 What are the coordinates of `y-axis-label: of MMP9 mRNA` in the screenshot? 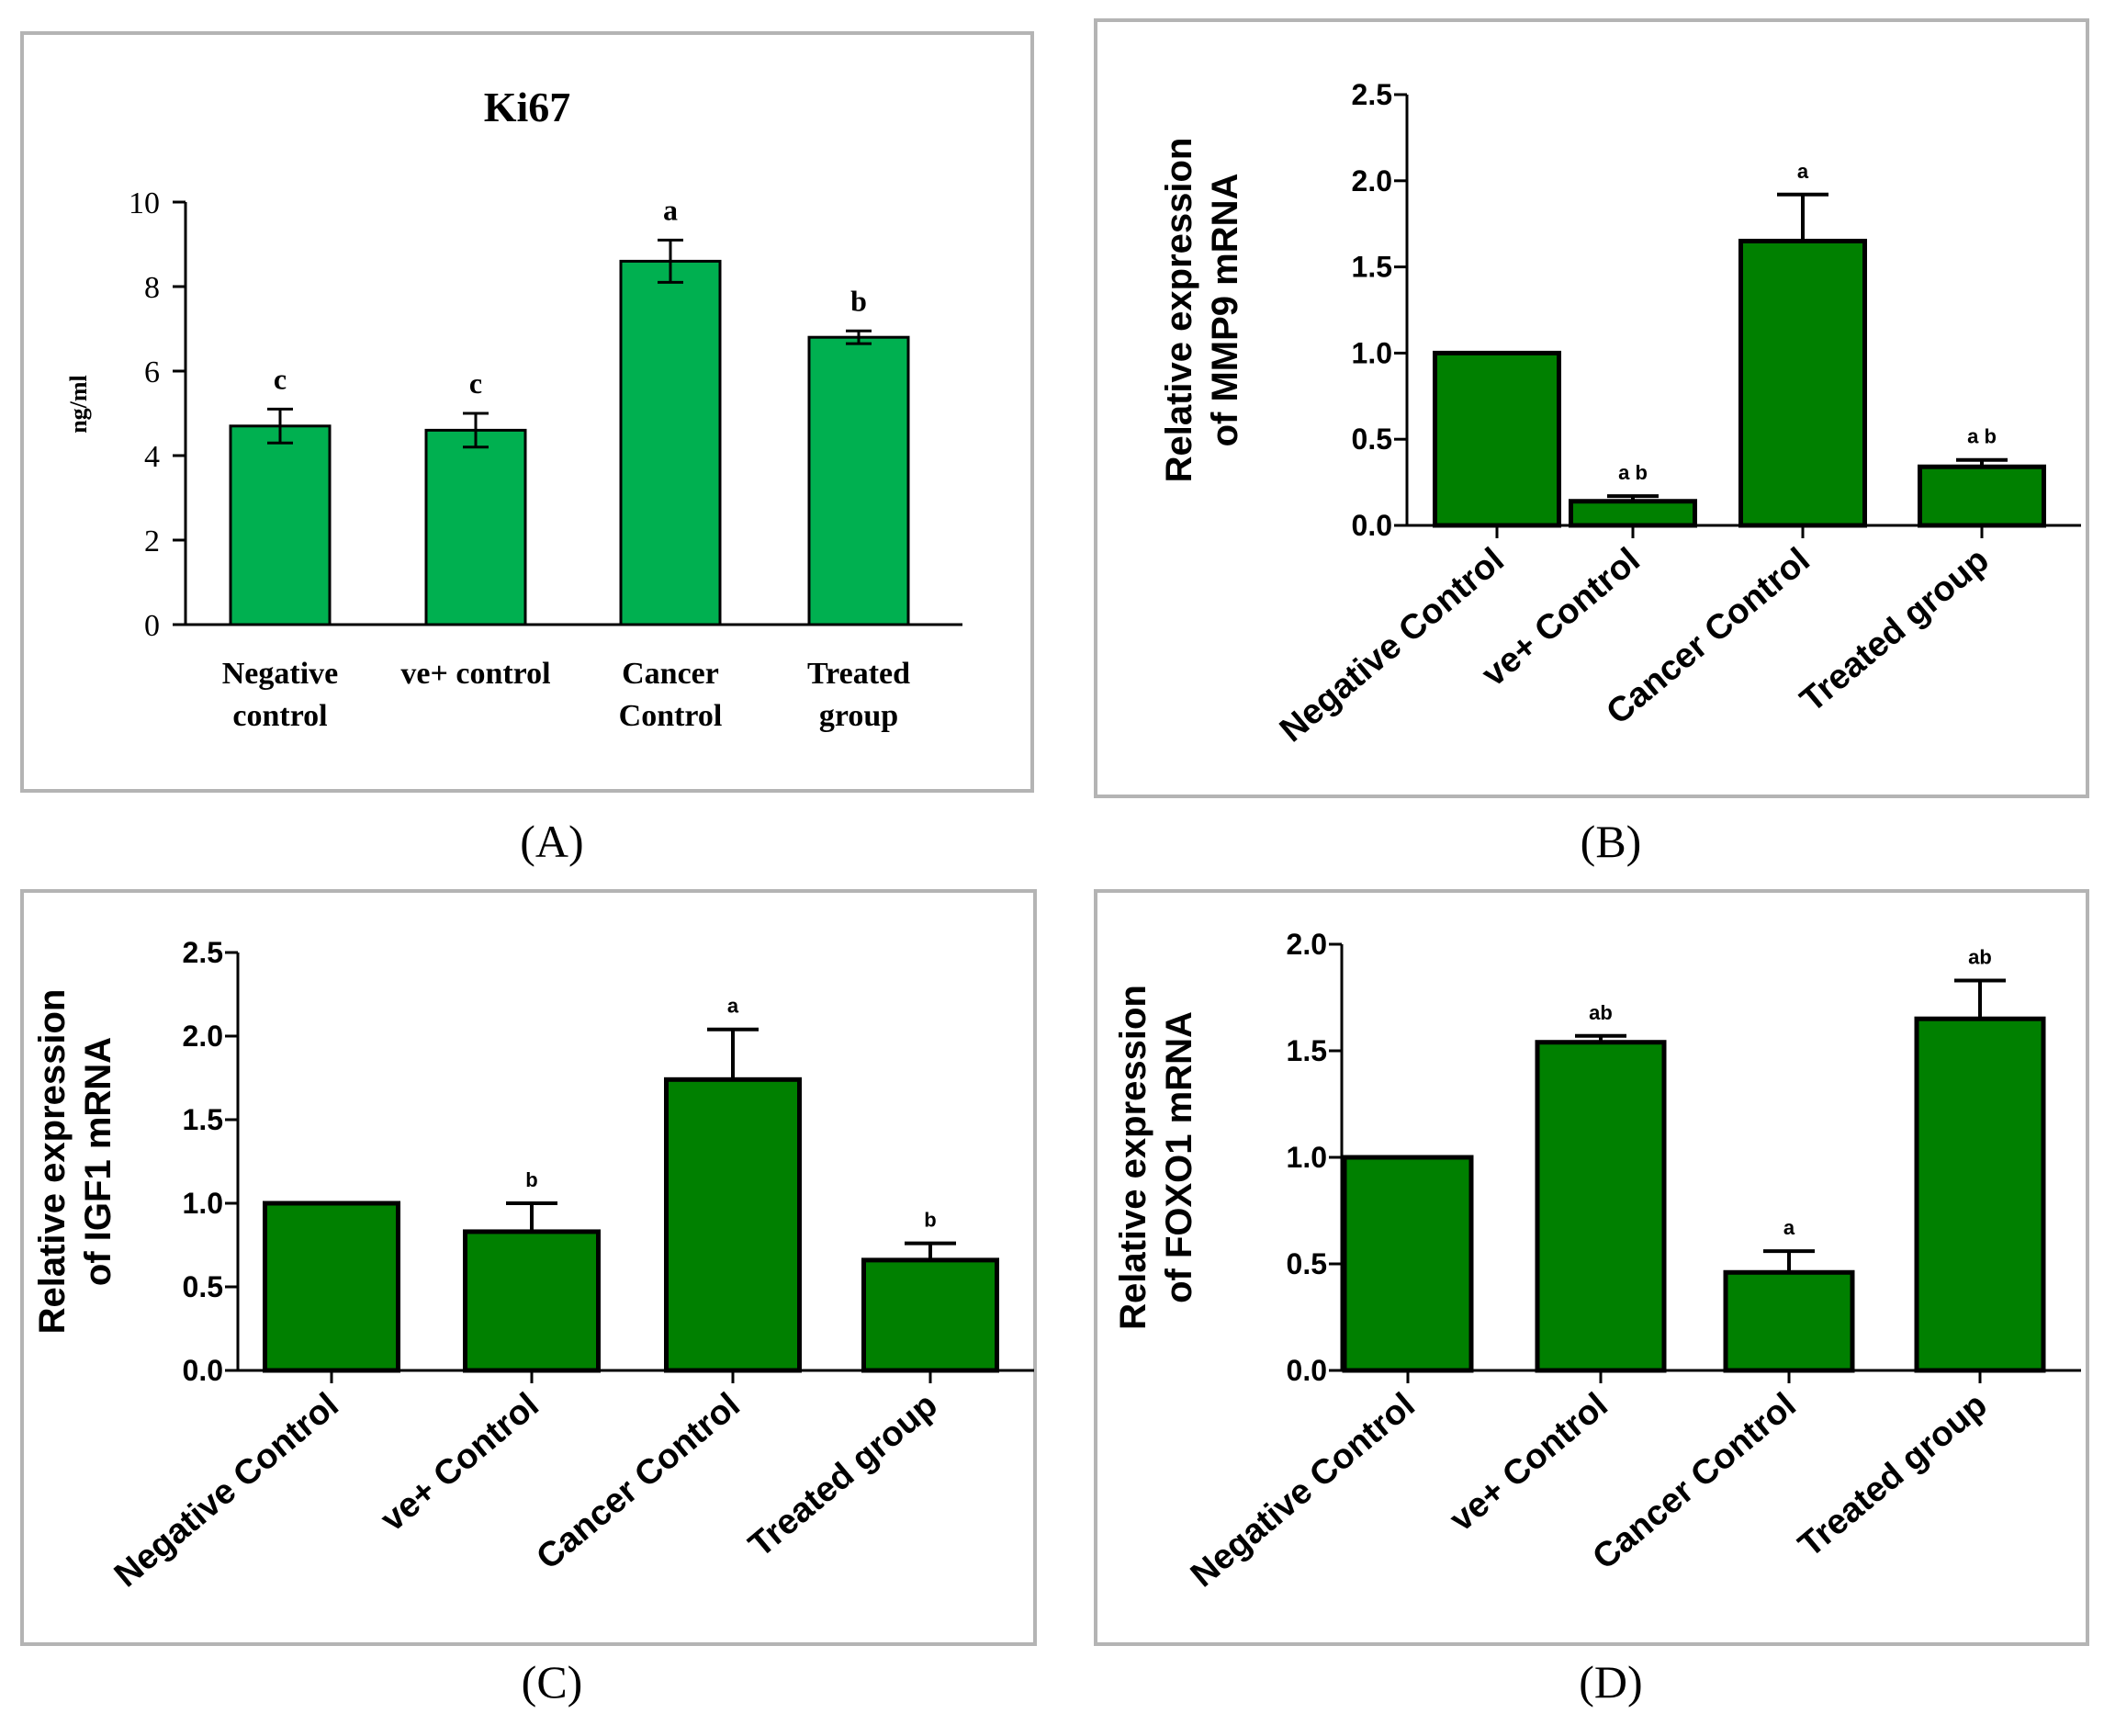 It's located at (1225, 310).